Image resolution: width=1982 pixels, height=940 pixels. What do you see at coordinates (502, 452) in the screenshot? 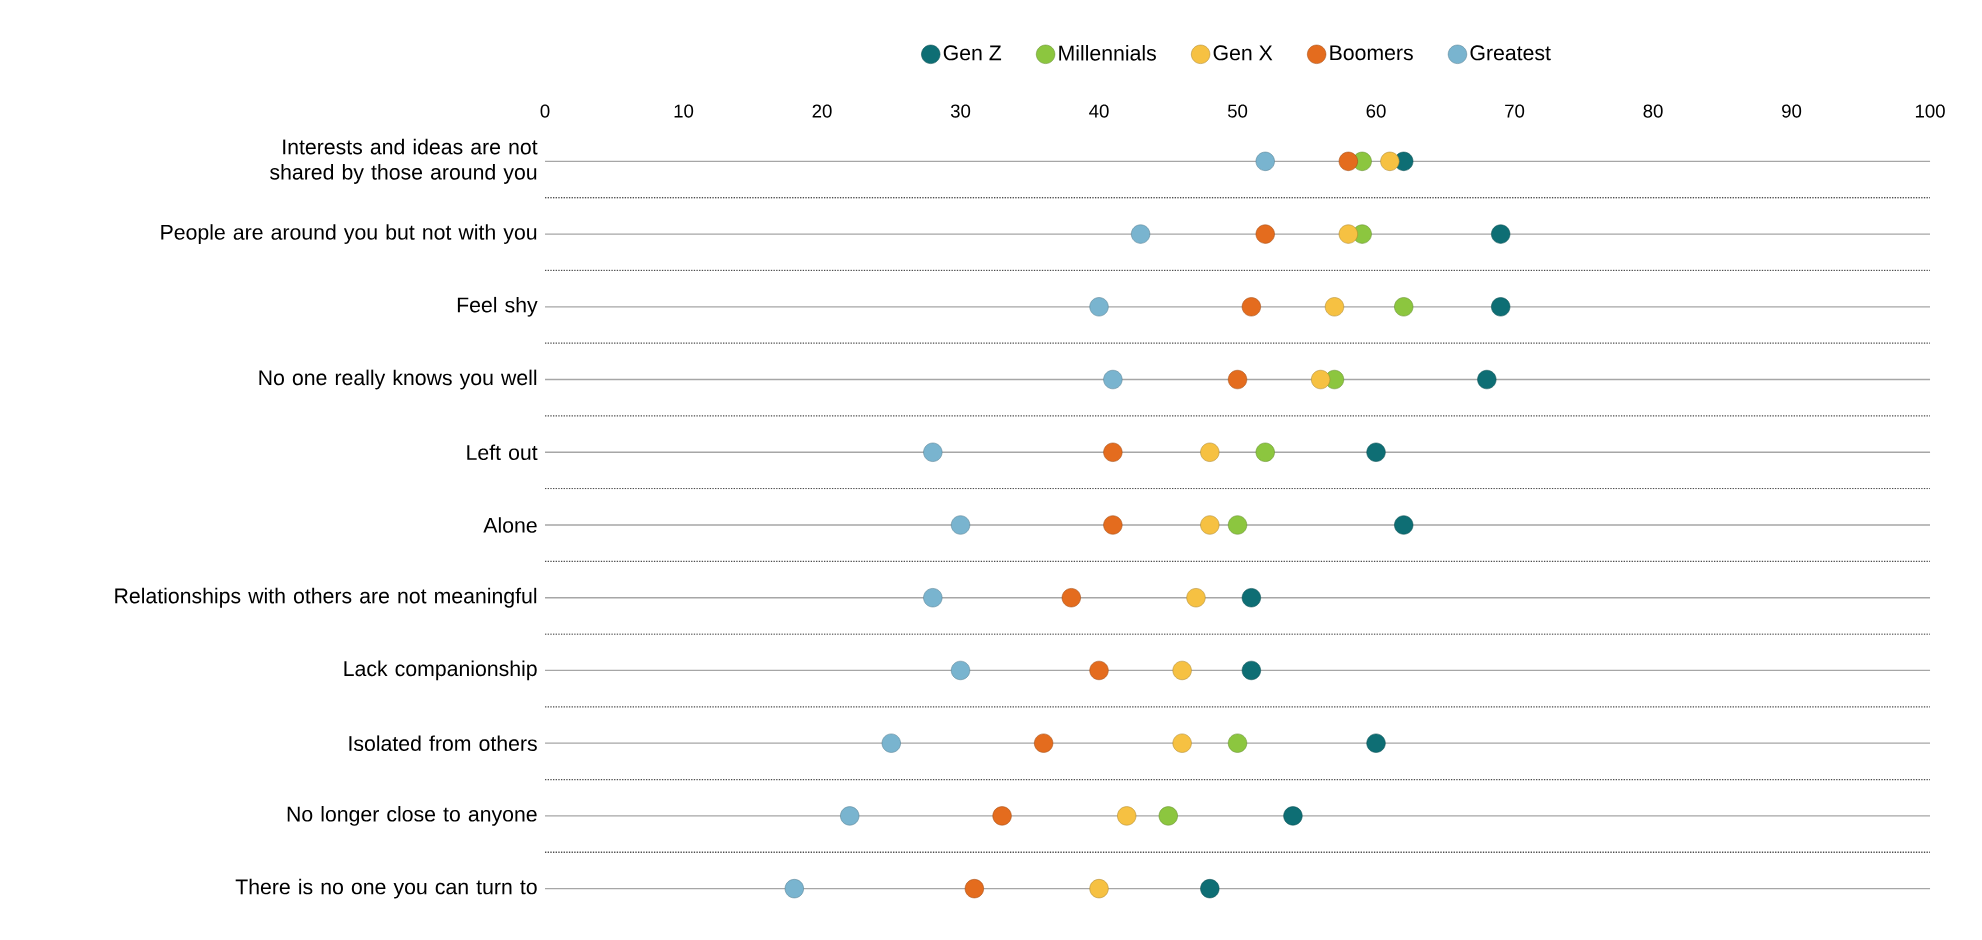
I see `y-tick-label: Left out` at bounding box center [502, 452].